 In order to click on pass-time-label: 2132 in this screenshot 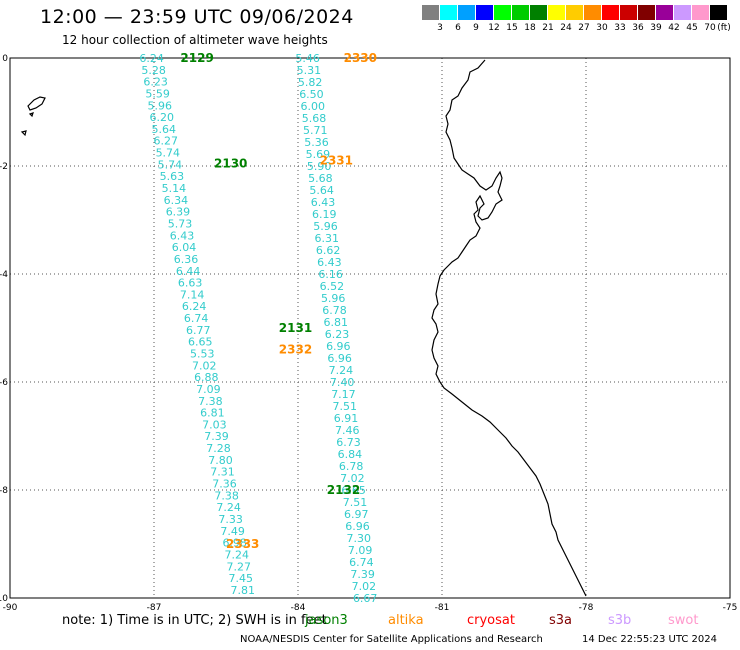, I will do `click(343, 490)`.